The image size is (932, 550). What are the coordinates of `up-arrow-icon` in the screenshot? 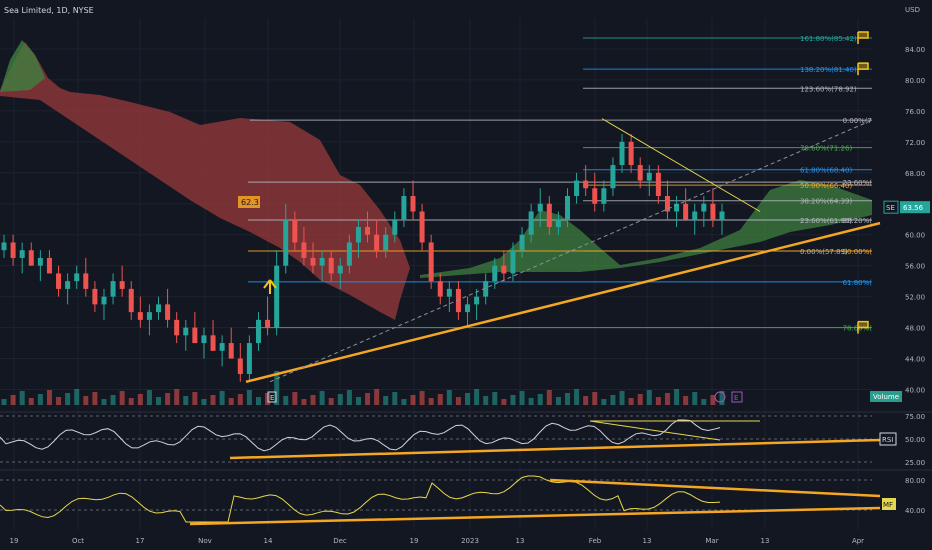 It's located at (270, 286).